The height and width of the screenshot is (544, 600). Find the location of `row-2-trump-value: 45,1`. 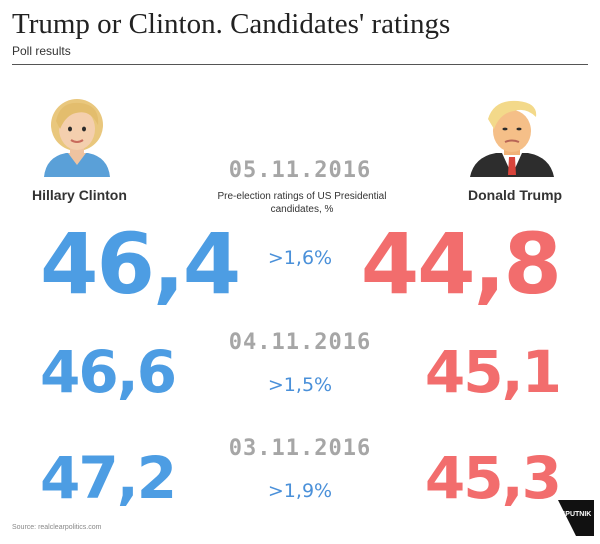

row-2-trump-value: 45,1 is located at coordinates (493, 372).